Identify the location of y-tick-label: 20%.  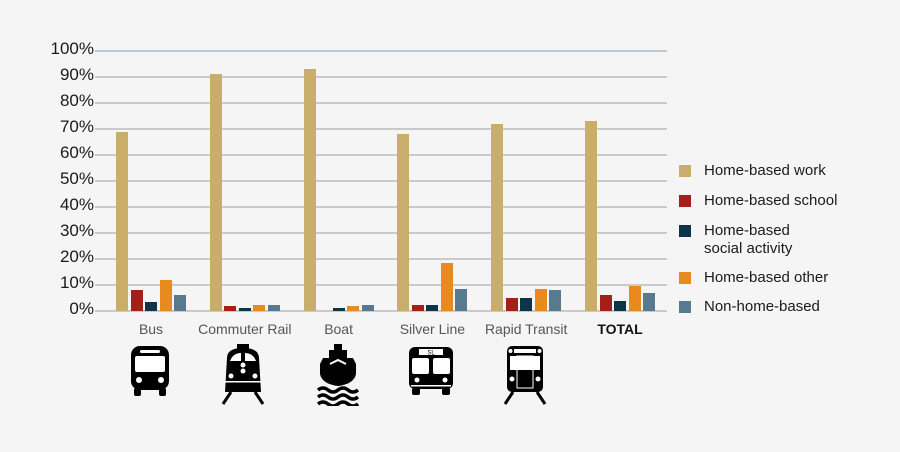
(76, 256).